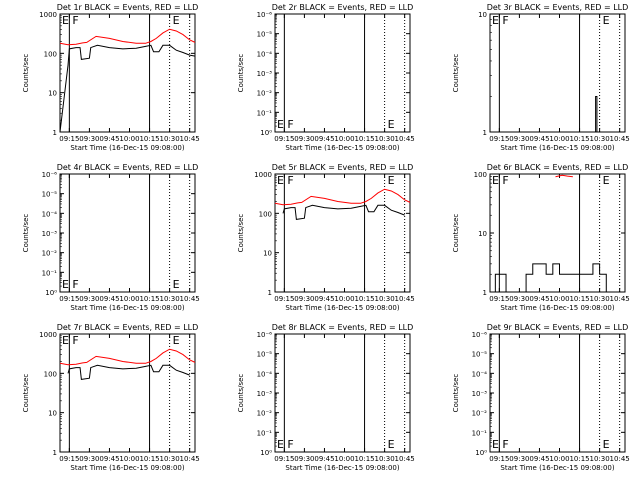 Image resolution: width=640 pixels, height=480 pixels. I want to click on chart-title: Det 9r BLACK = Events, RED = LLD, so click(558, 327).